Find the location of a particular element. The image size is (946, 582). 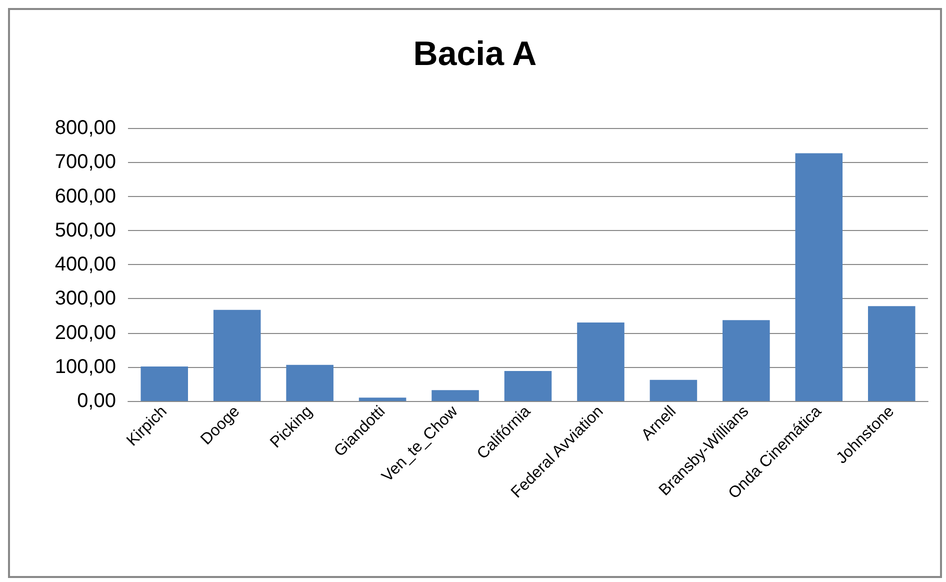

y-tick-label: 200,00 is located at coordinates (85, 333).